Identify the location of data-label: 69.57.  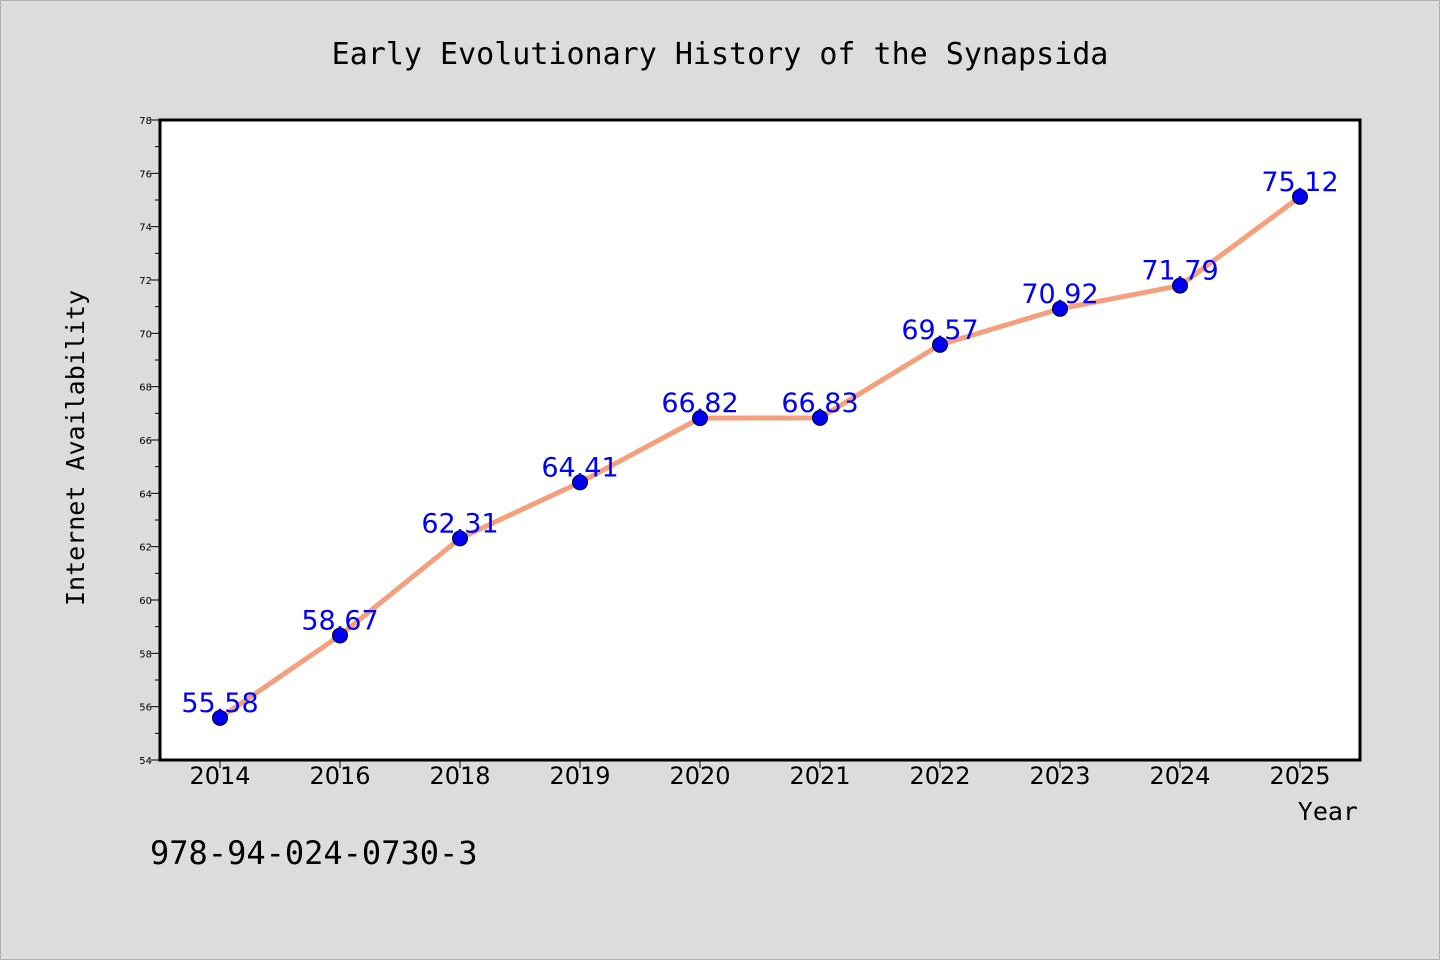
(939, 330).